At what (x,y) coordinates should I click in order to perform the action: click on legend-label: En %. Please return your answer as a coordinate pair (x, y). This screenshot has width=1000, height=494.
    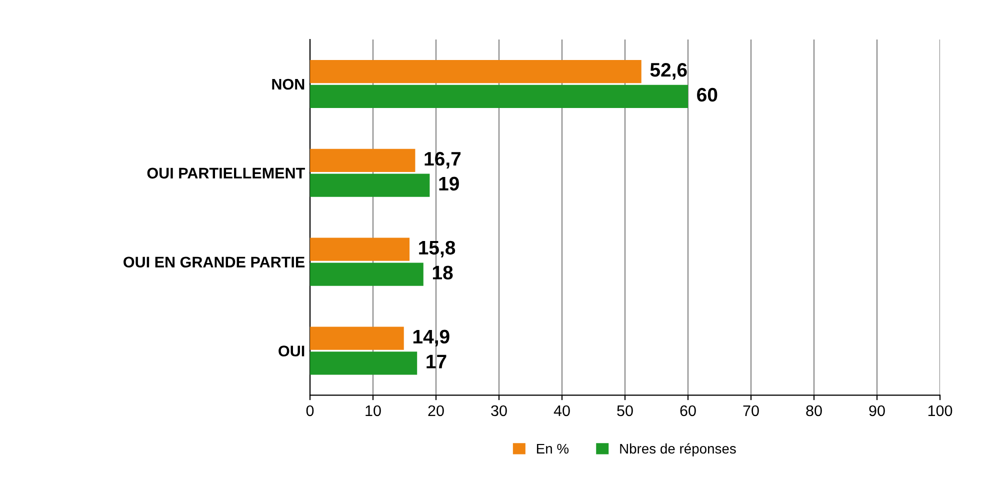
    Looking at the image, I should click on (552, 449).